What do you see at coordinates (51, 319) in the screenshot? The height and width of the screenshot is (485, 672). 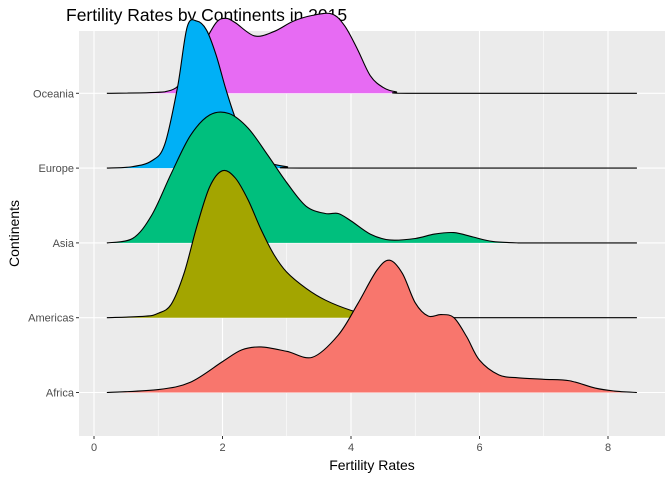 I see `y-tick-label: Americas` at bounding box center [51, 319].